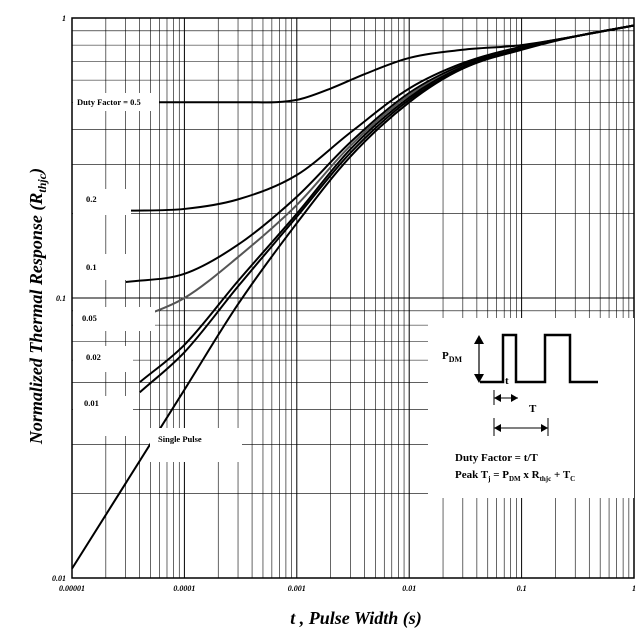 The height and width of the screenshot is (632, 643). Describe the element at coordinates (93, 357) in the screenshot. I see `series-label: 0.02` at that location.